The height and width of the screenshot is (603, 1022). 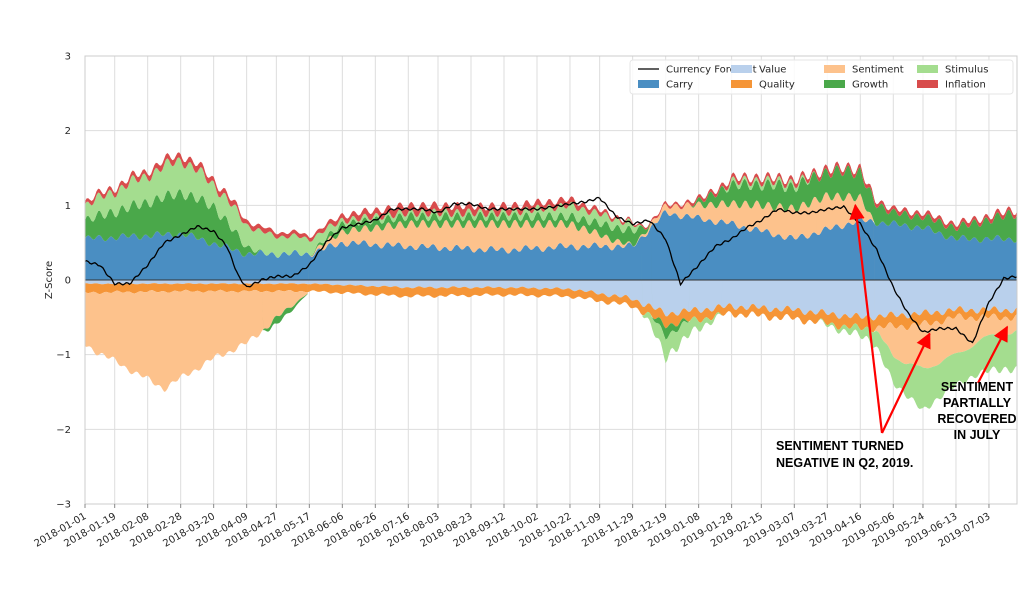 What do you see at coordinates (844, 463) in the screenshot?
I see `annotation-text: NEGATIVE IN Q2, 2019.` at bounding box center [844, 463].